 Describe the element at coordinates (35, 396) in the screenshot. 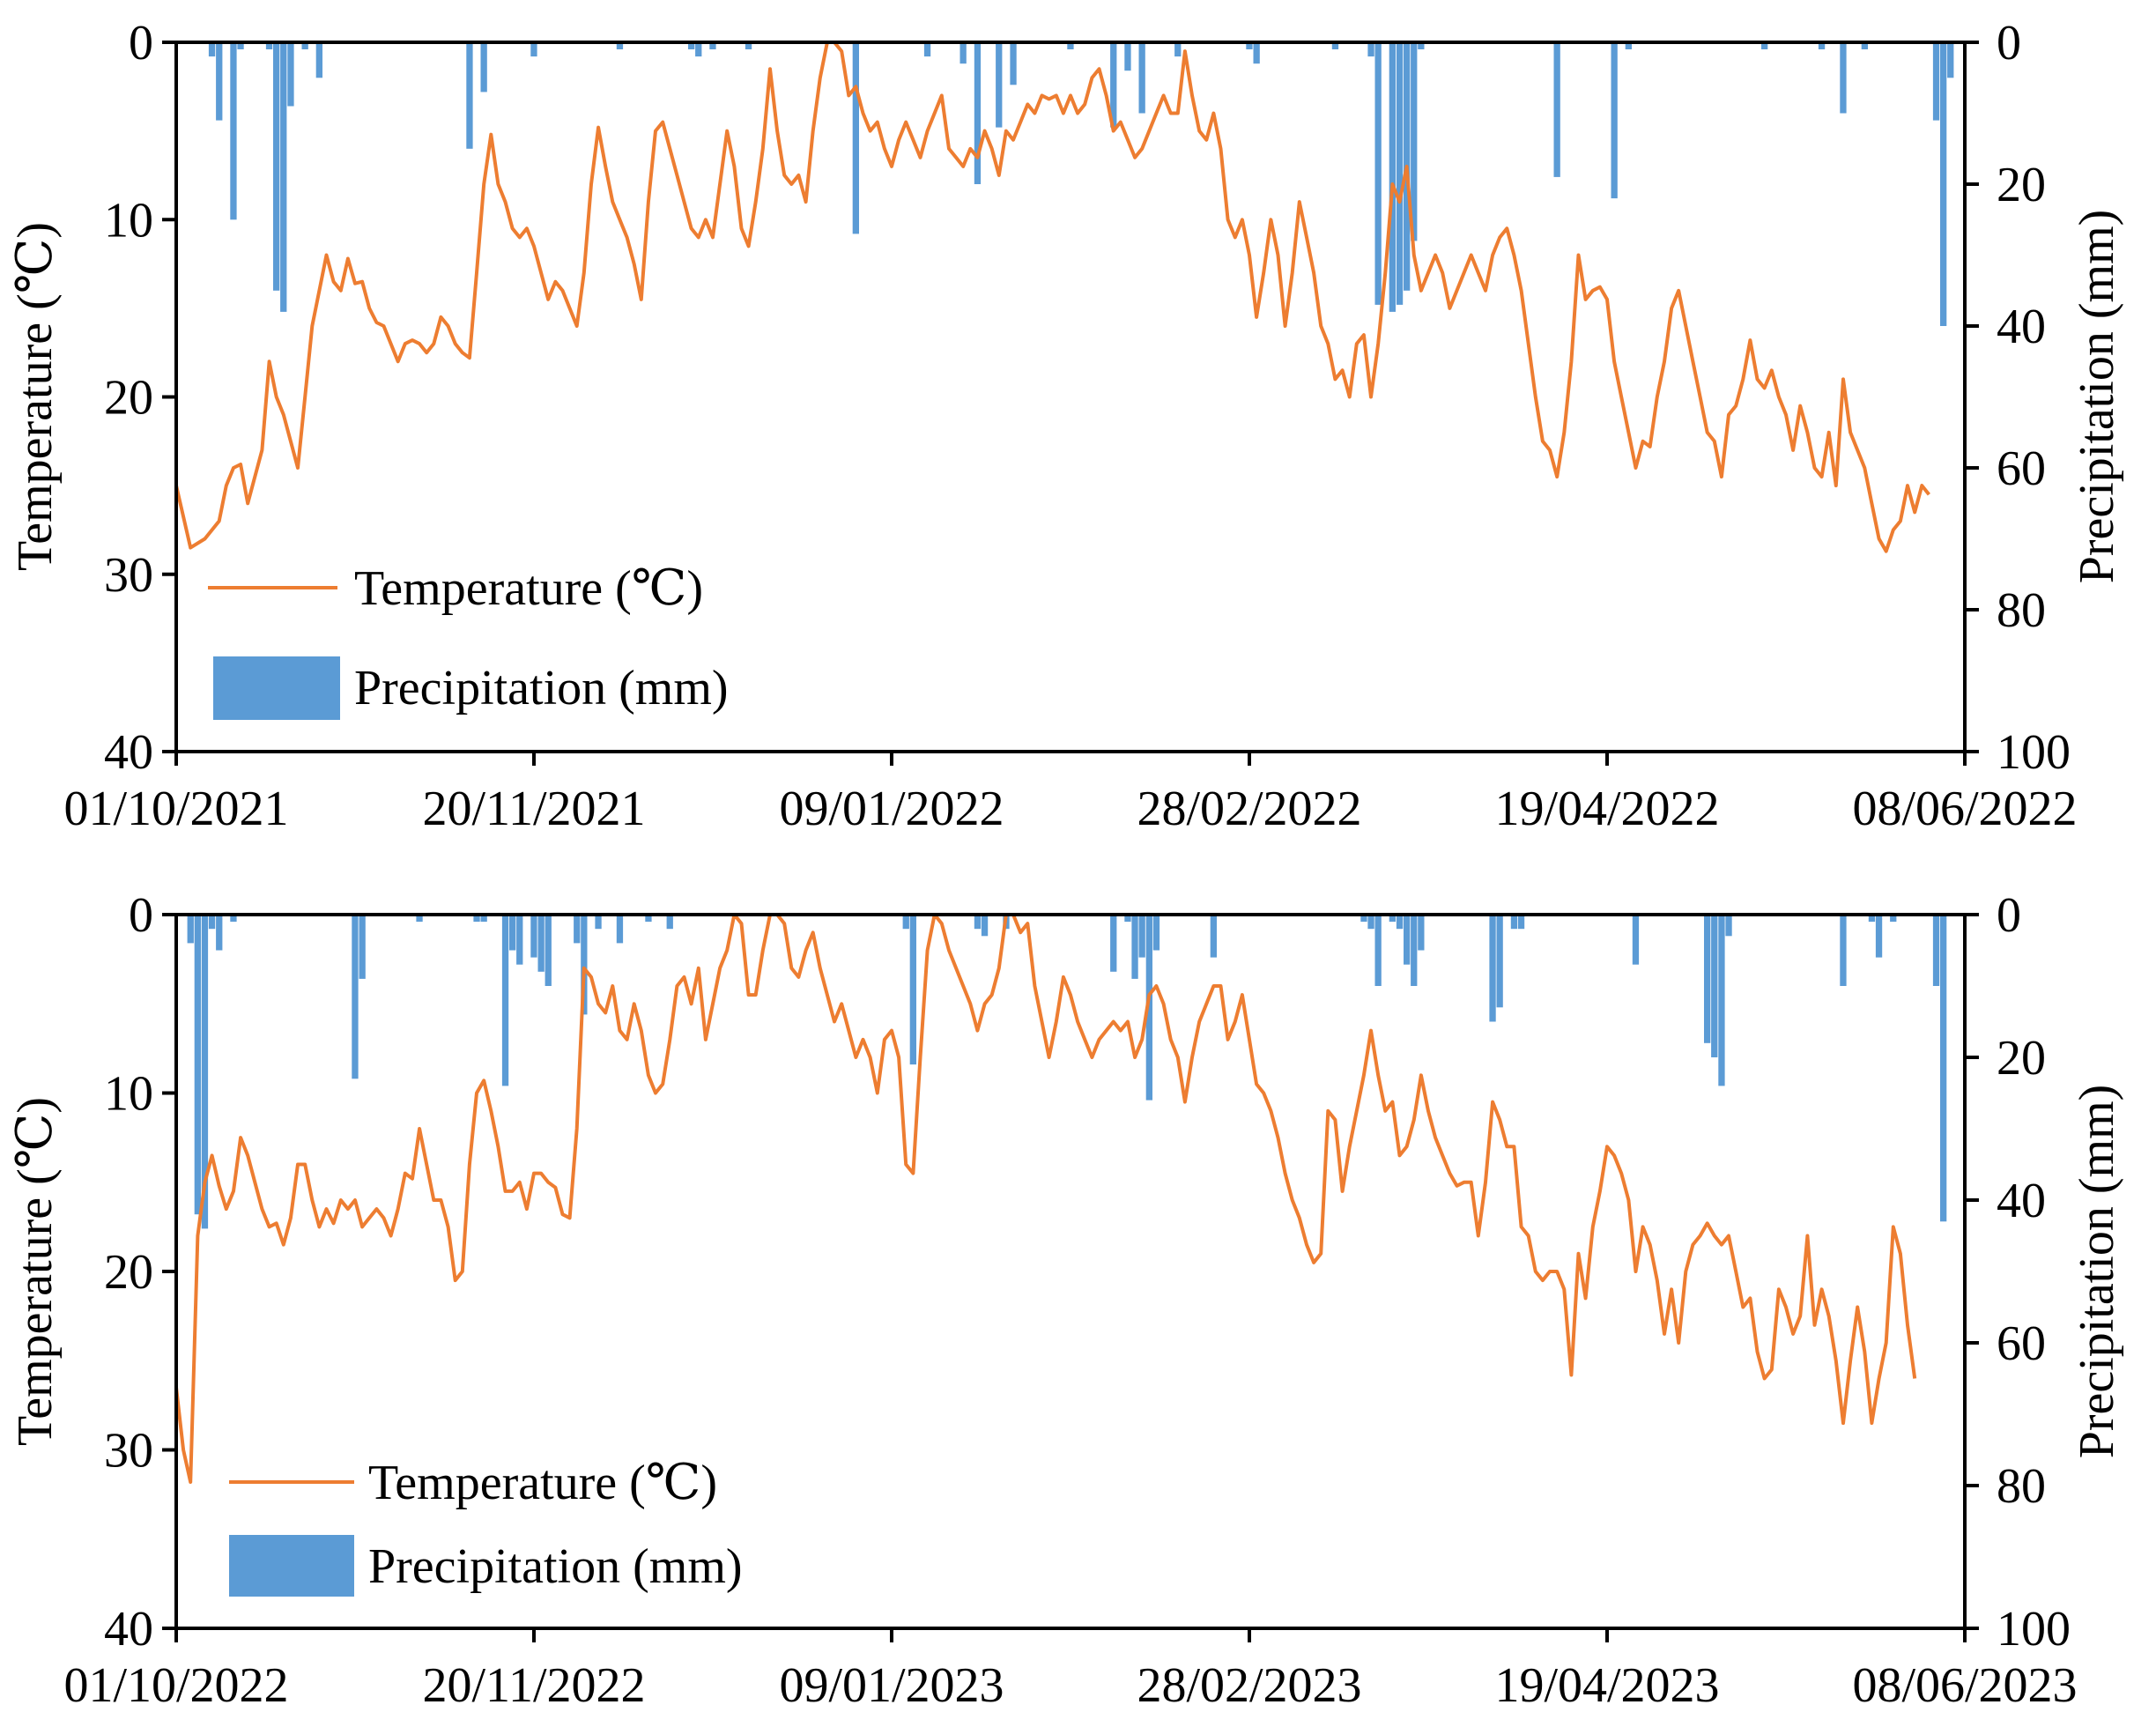

I see `left-axis-title-2021-2022: Temperature (℃)` at that location.